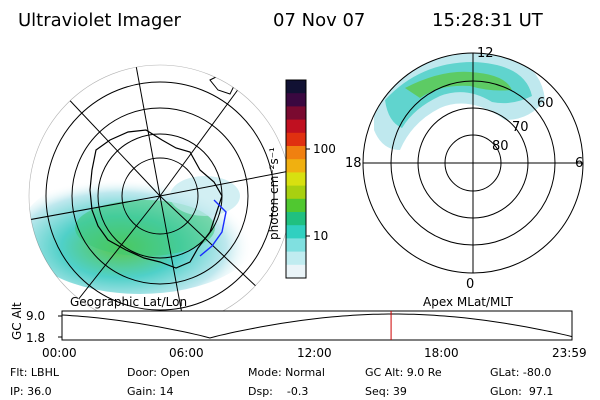 Image resolution: width=600 pixels, height=400 pixels. What do you see at coordinates (500, 146) in the screenshot?
I see `lat-label-80: 80` at bounding box center [500, 146].